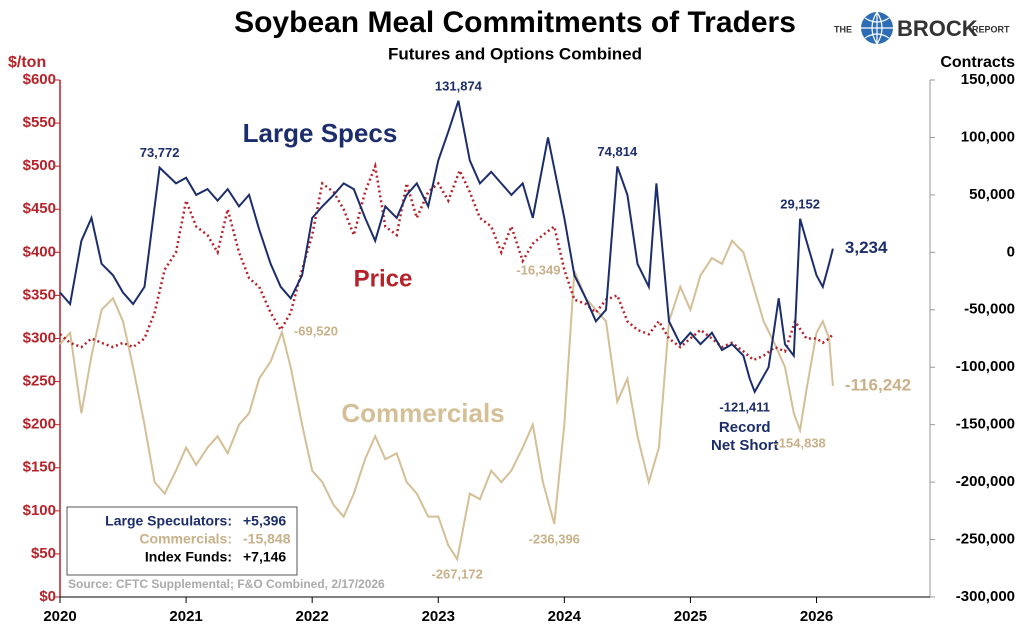  What do you see at coordinates (320, 133) in the screenshot?
I see `series-name: Large Specs` at bounding box center [320, 133].